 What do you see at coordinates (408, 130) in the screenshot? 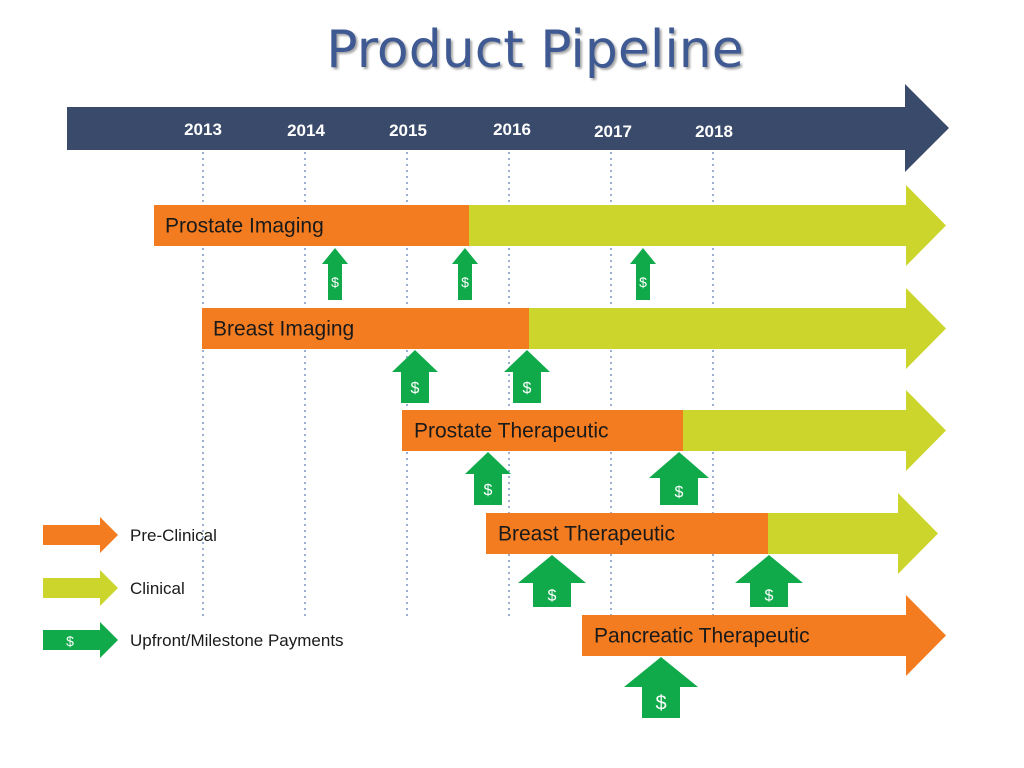
I see `year-label: 2015` at bounding box center [408, 130].